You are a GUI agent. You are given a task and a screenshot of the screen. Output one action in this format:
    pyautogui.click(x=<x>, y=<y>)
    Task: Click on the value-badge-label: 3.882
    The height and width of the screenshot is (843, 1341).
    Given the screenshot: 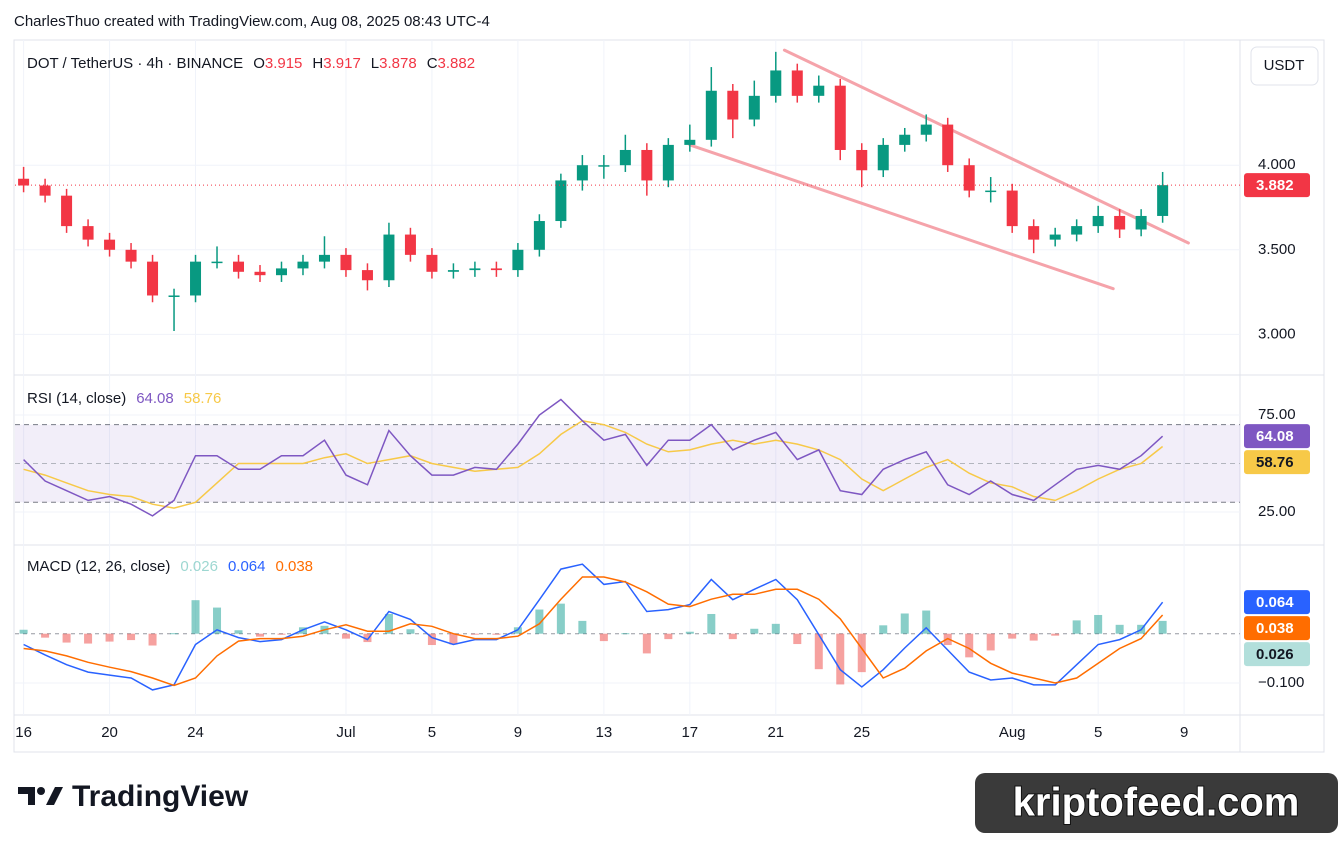 What is the action you would take?
    pyautogui.click(x=1275, y=185)
    